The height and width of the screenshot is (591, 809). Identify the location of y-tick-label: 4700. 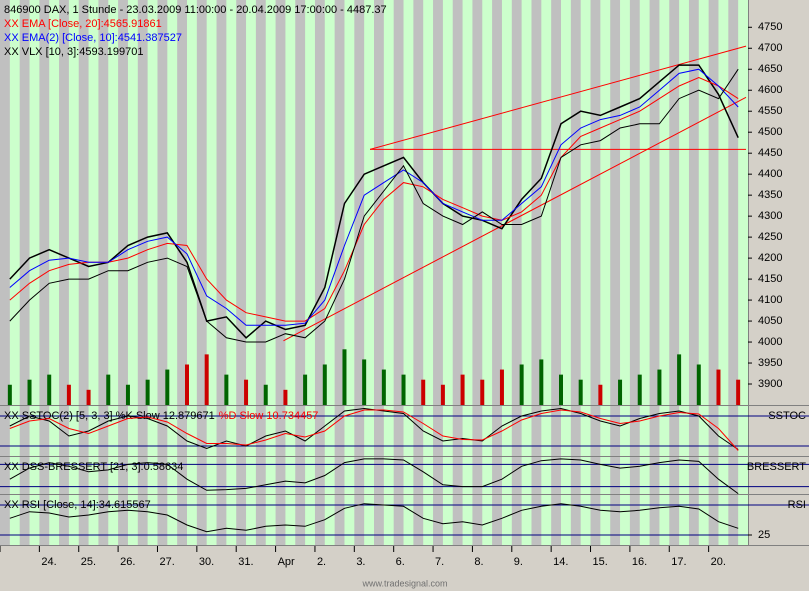
(770, 48).